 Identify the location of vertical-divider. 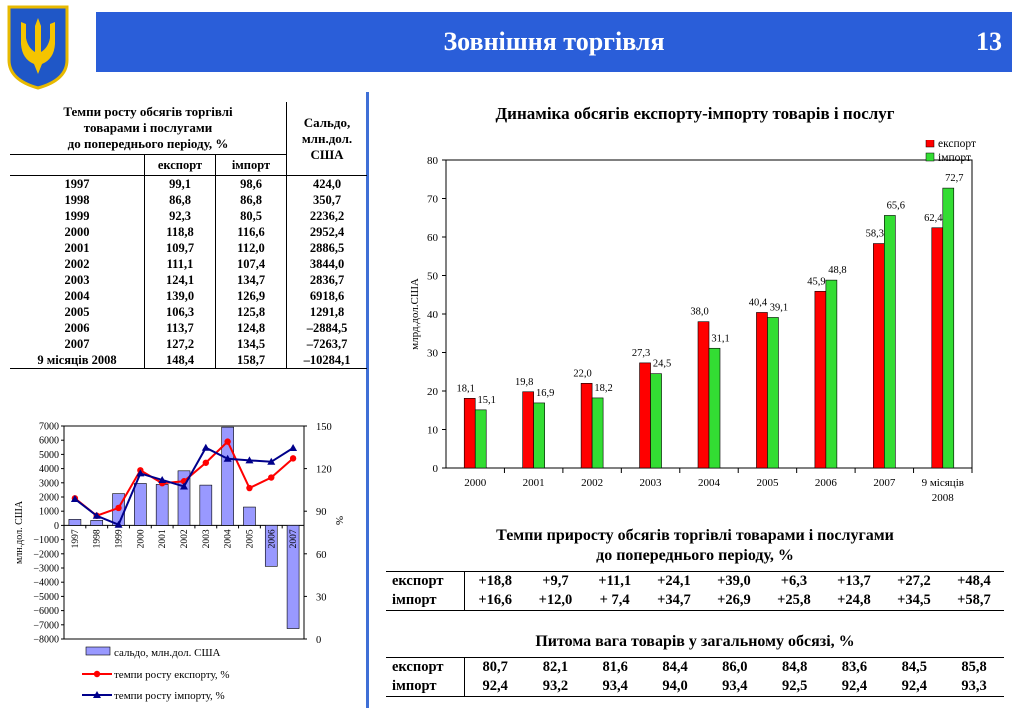
(367, 400).